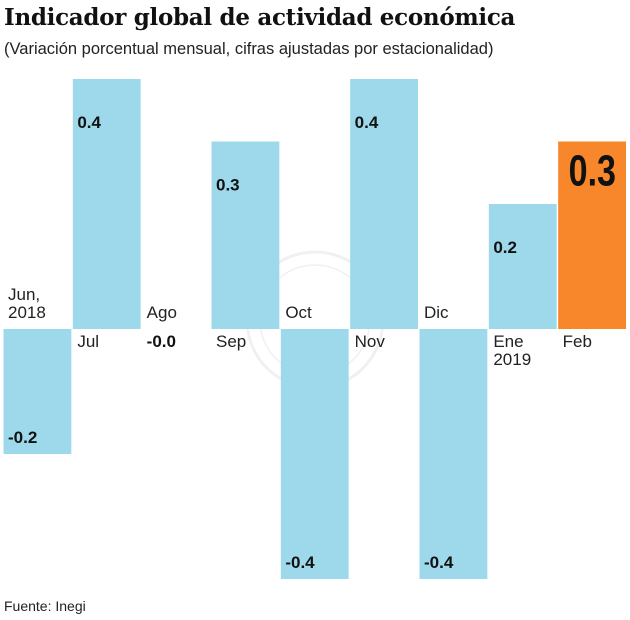  What do you see at coordinates (436, 312) in the screenshot?
I see `category-label: Dic` at bounding box center [436, 312].